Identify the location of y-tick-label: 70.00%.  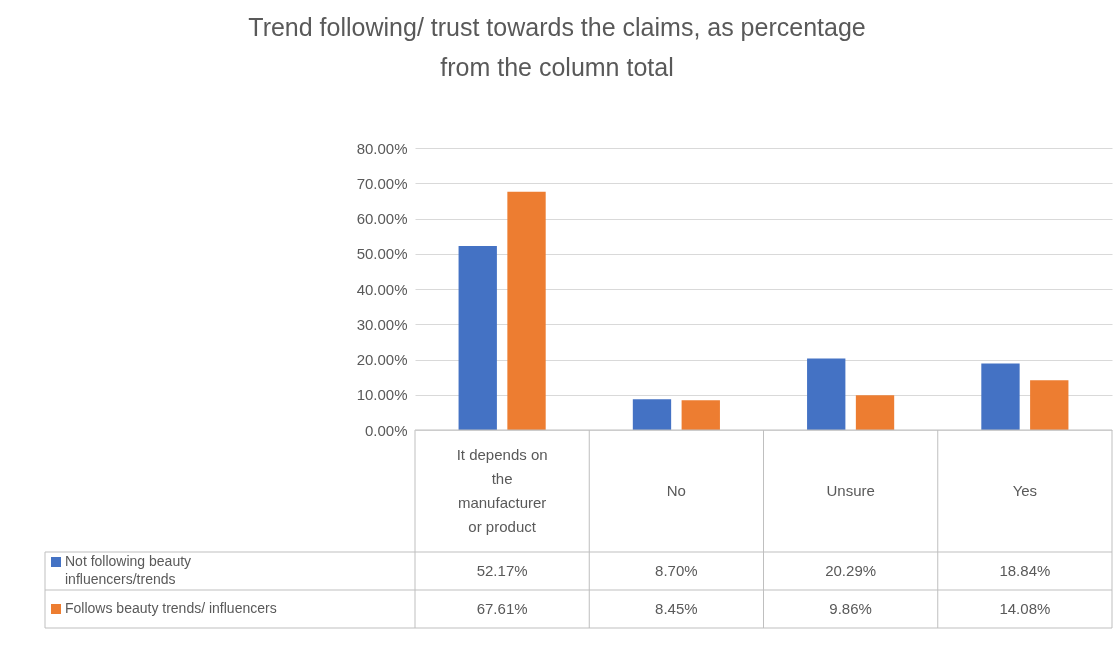
(382, 183).